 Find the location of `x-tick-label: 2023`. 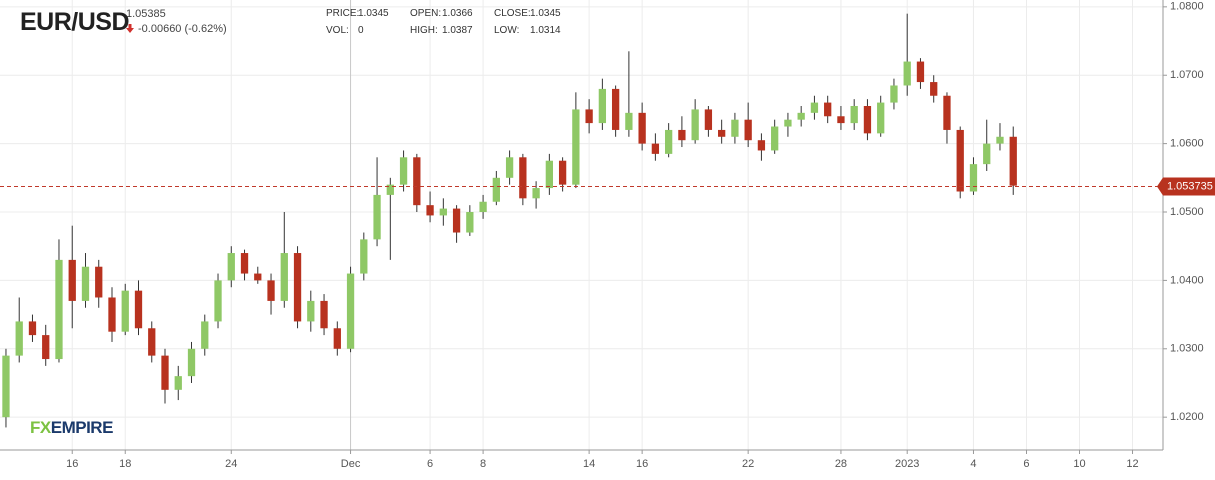

x-tick-label: 2023 is located at coordinates (907, 464).